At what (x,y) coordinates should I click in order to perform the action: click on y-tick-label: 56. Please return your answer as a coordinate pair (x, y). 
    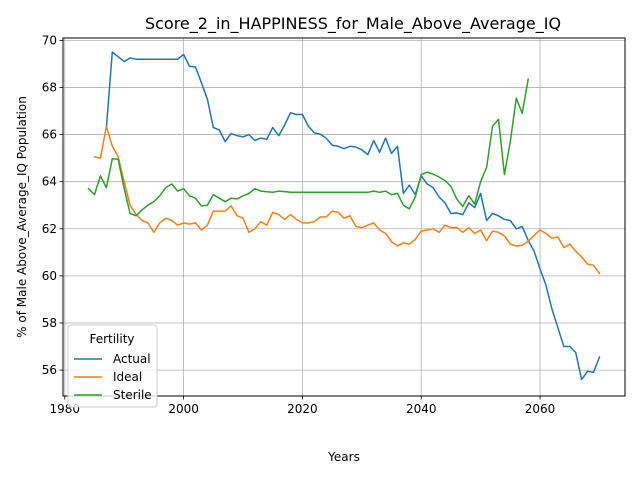
    Looking at the image, I should click on (49, 370).